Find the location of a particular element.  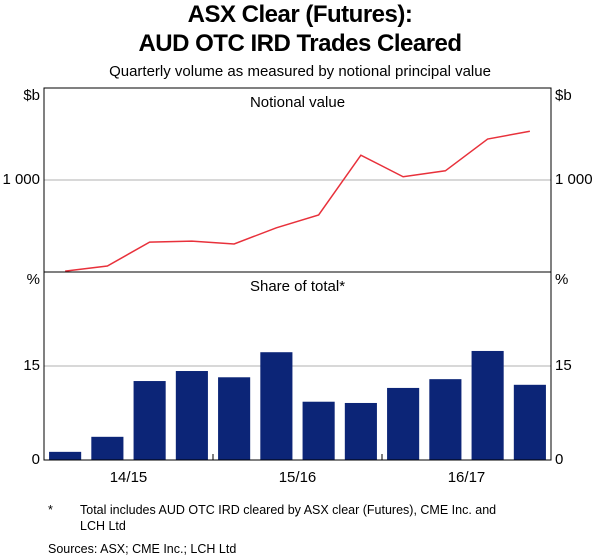

y-tick-label: 0 is located at coordinates (36, 459).